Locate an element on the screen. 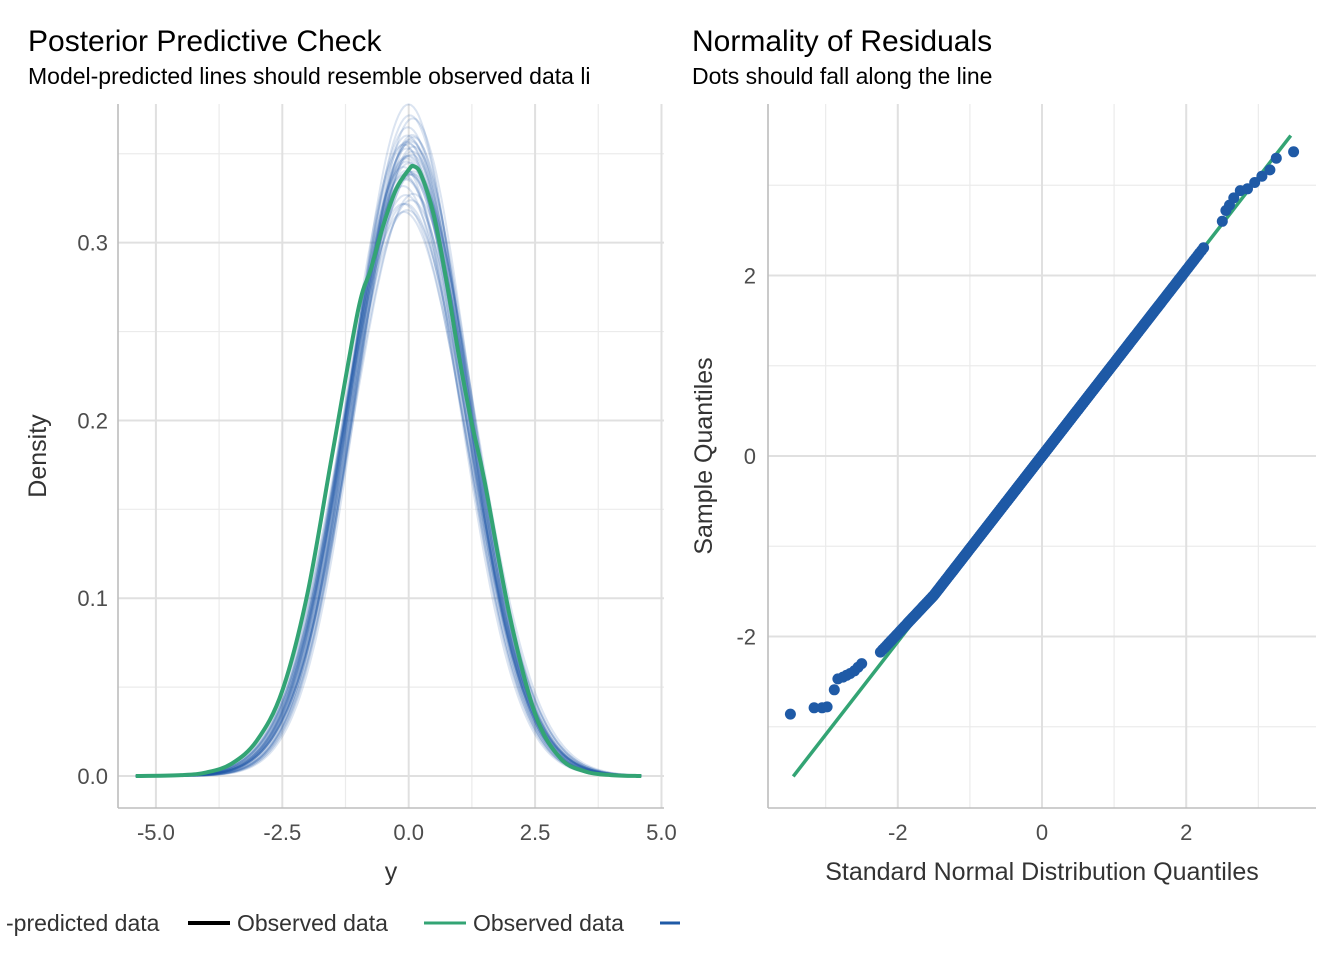 The width and height of the screenshot is (1344, 965). qq-y-tick-label: -2 is located at coordinates (746, 637).